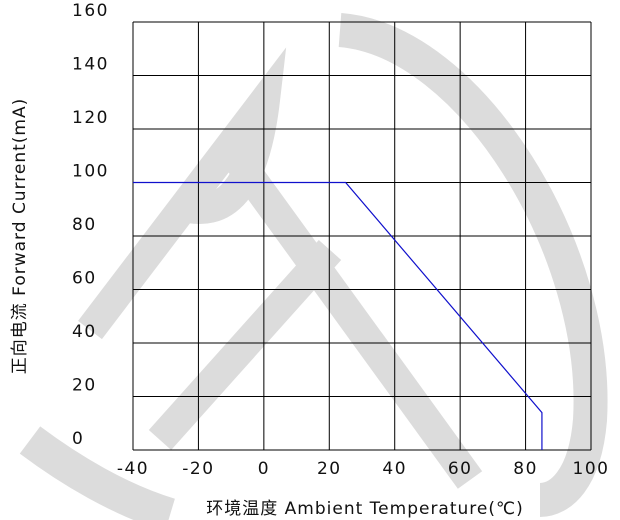 The width and height of the screenshot is (620, 520). Describe the element at coordinates (90, 172) in the screenshot. I see `y-tick-label: 100` at that location.